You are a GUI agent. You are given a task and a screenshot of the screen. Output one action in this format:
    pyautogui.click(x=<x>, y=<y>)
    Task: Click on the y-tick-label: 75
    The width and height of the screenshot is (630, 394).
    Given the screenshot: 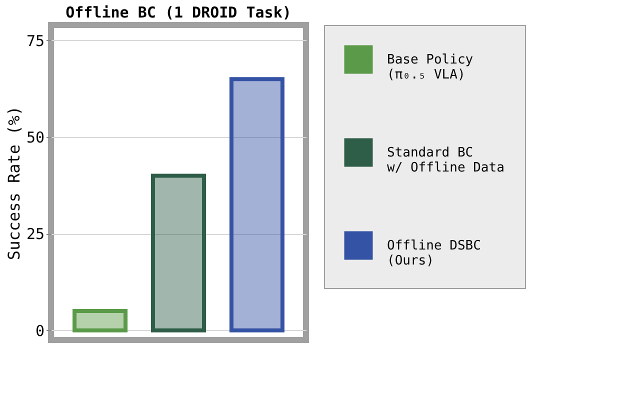 What is the action you would take?
    pyautogui.click(x=35, y=41)
    